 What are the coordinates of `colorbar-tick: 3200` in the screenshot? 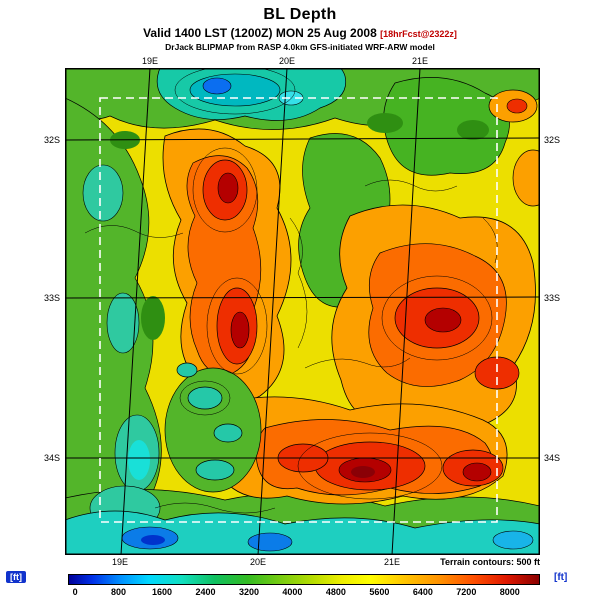 It's located at (248, 592).